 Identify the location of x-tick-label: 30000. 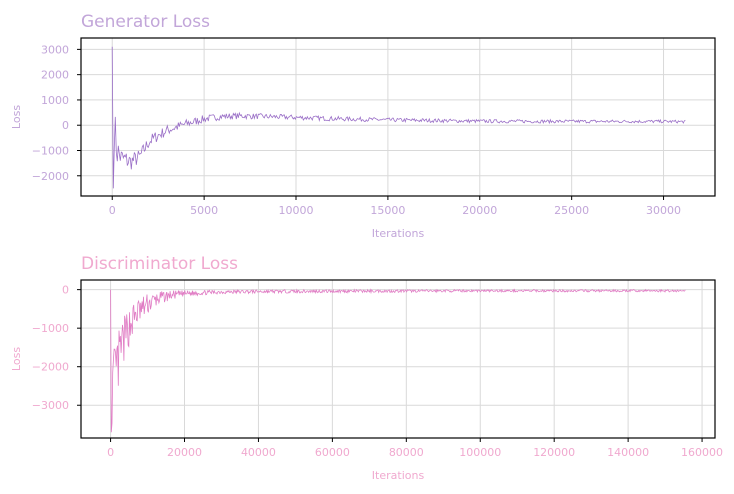
(663, 210).